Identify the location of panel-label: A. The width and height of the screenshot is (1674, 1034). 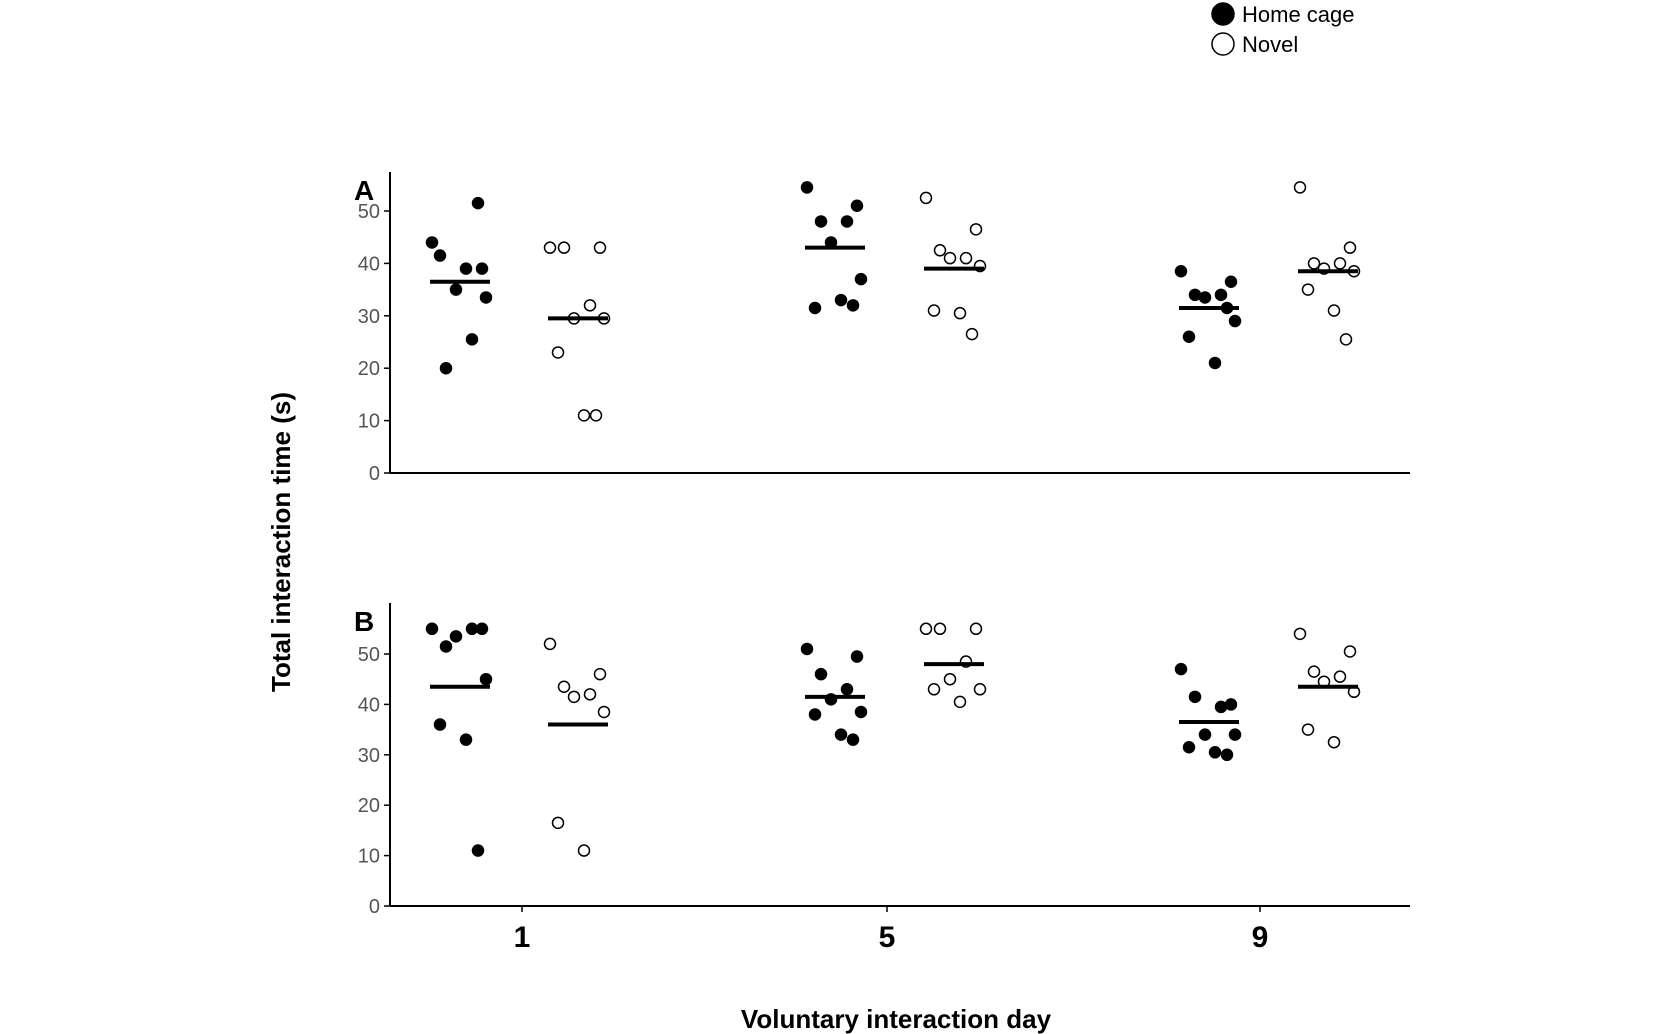
(364, 190).